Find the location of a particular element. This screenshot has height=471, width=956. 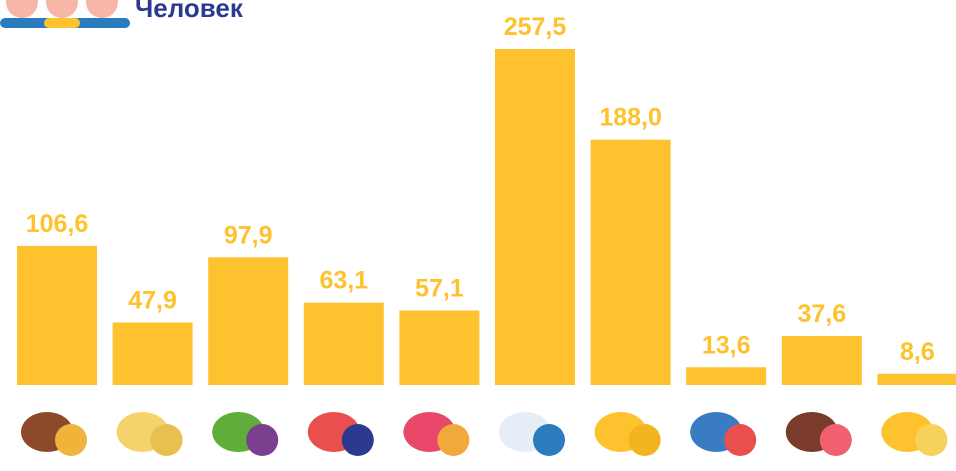

value-label: 8,6 is located at coordinates (917, 352).